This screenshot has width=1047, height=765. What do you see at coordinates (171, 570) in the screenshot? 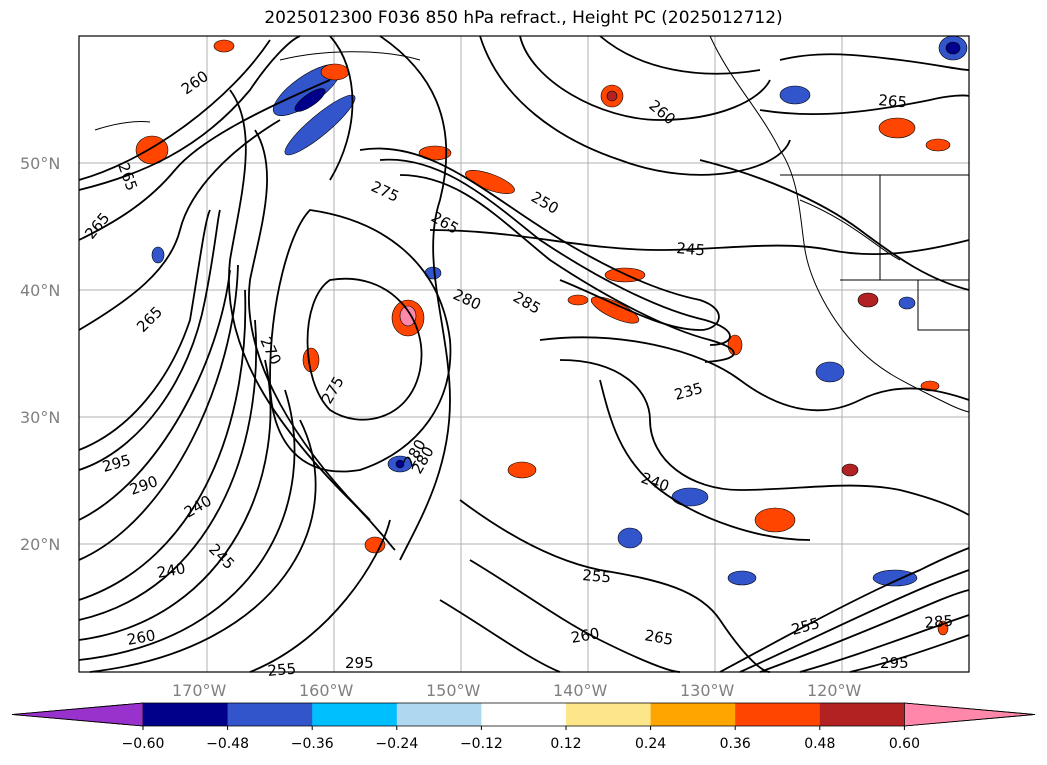
I see `contour-label: 240` at bounding box center [171, 570].